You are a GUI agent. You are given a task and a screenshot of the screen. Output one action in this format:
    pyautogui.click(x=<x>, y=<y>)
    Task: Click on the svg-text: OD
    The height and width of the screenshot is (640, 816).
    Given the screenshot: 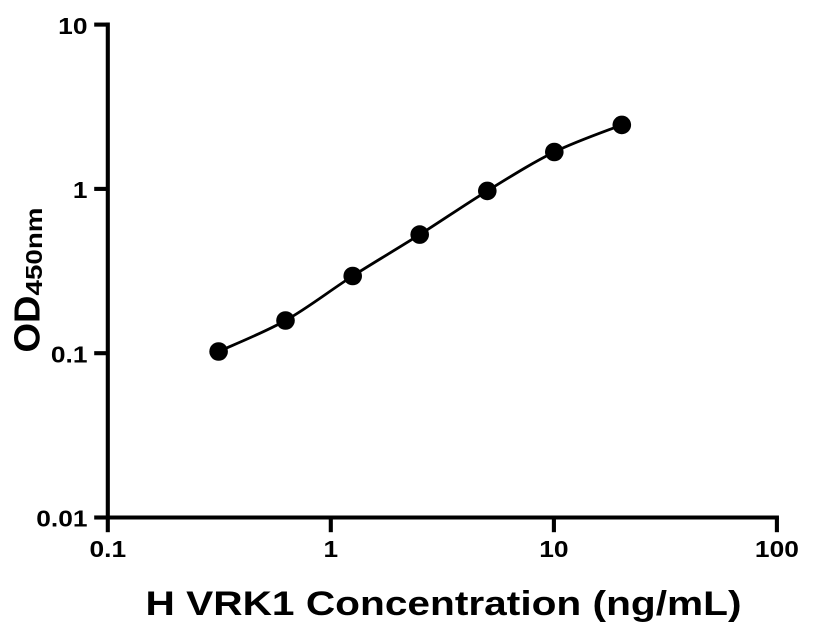 What is the action you would take?
    pyautogui.click(x=27, y=324)
    